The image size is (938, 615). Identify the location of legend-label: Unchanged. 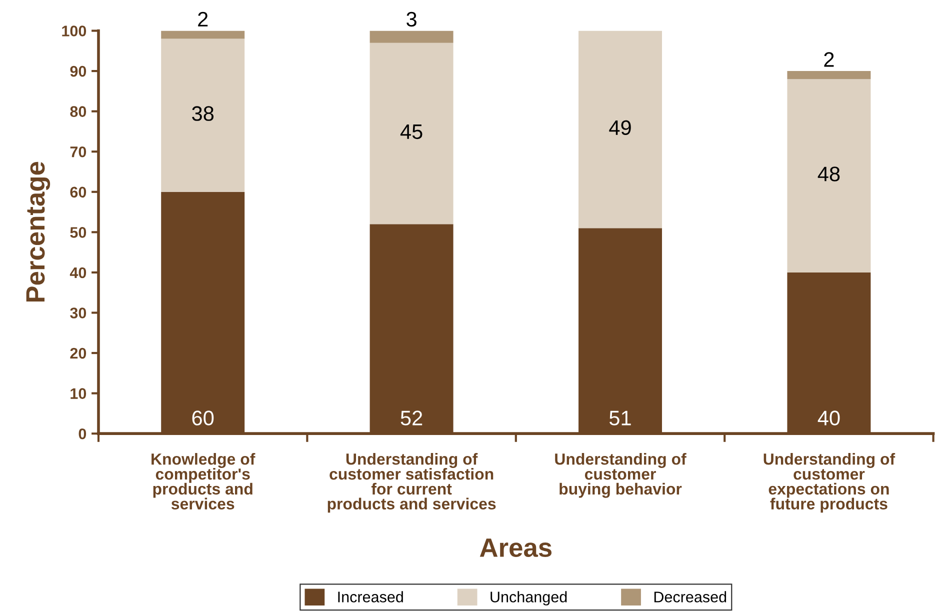
(528, 598).